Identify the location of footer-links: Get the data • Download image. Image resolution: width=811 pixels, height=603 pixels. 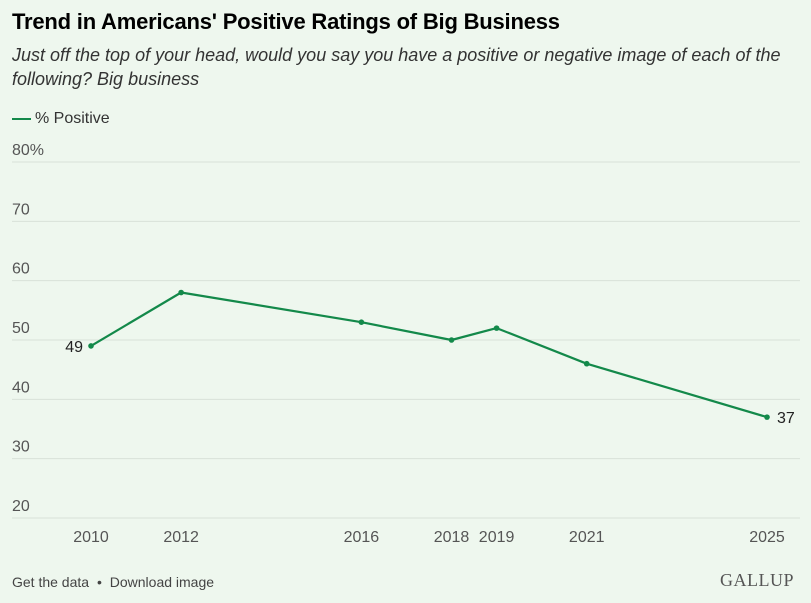
(113, 582).